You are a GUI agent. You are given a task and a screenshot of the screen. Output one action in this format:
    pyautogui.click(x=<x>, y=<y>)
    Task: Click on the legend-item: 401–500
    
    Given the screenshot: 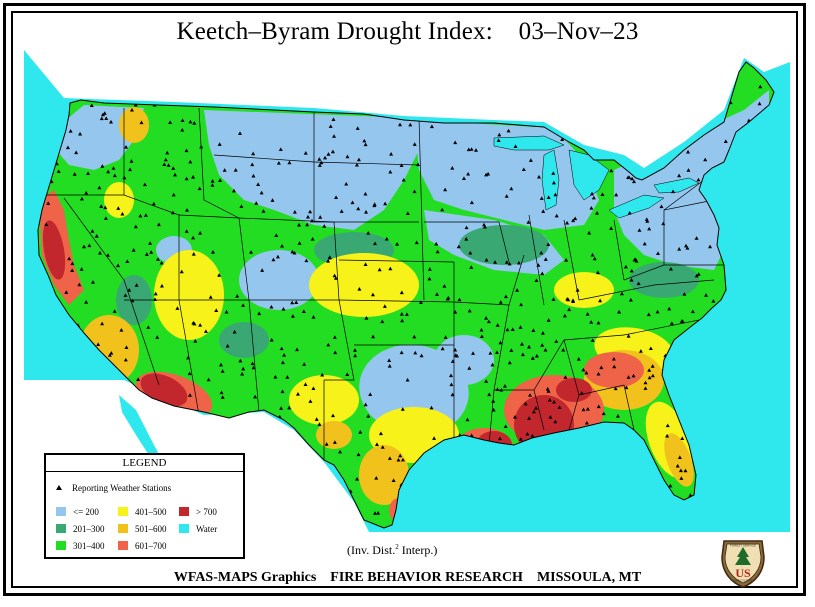 What is the action you would take?
    pyautogui.click(x=142, y=512)
    